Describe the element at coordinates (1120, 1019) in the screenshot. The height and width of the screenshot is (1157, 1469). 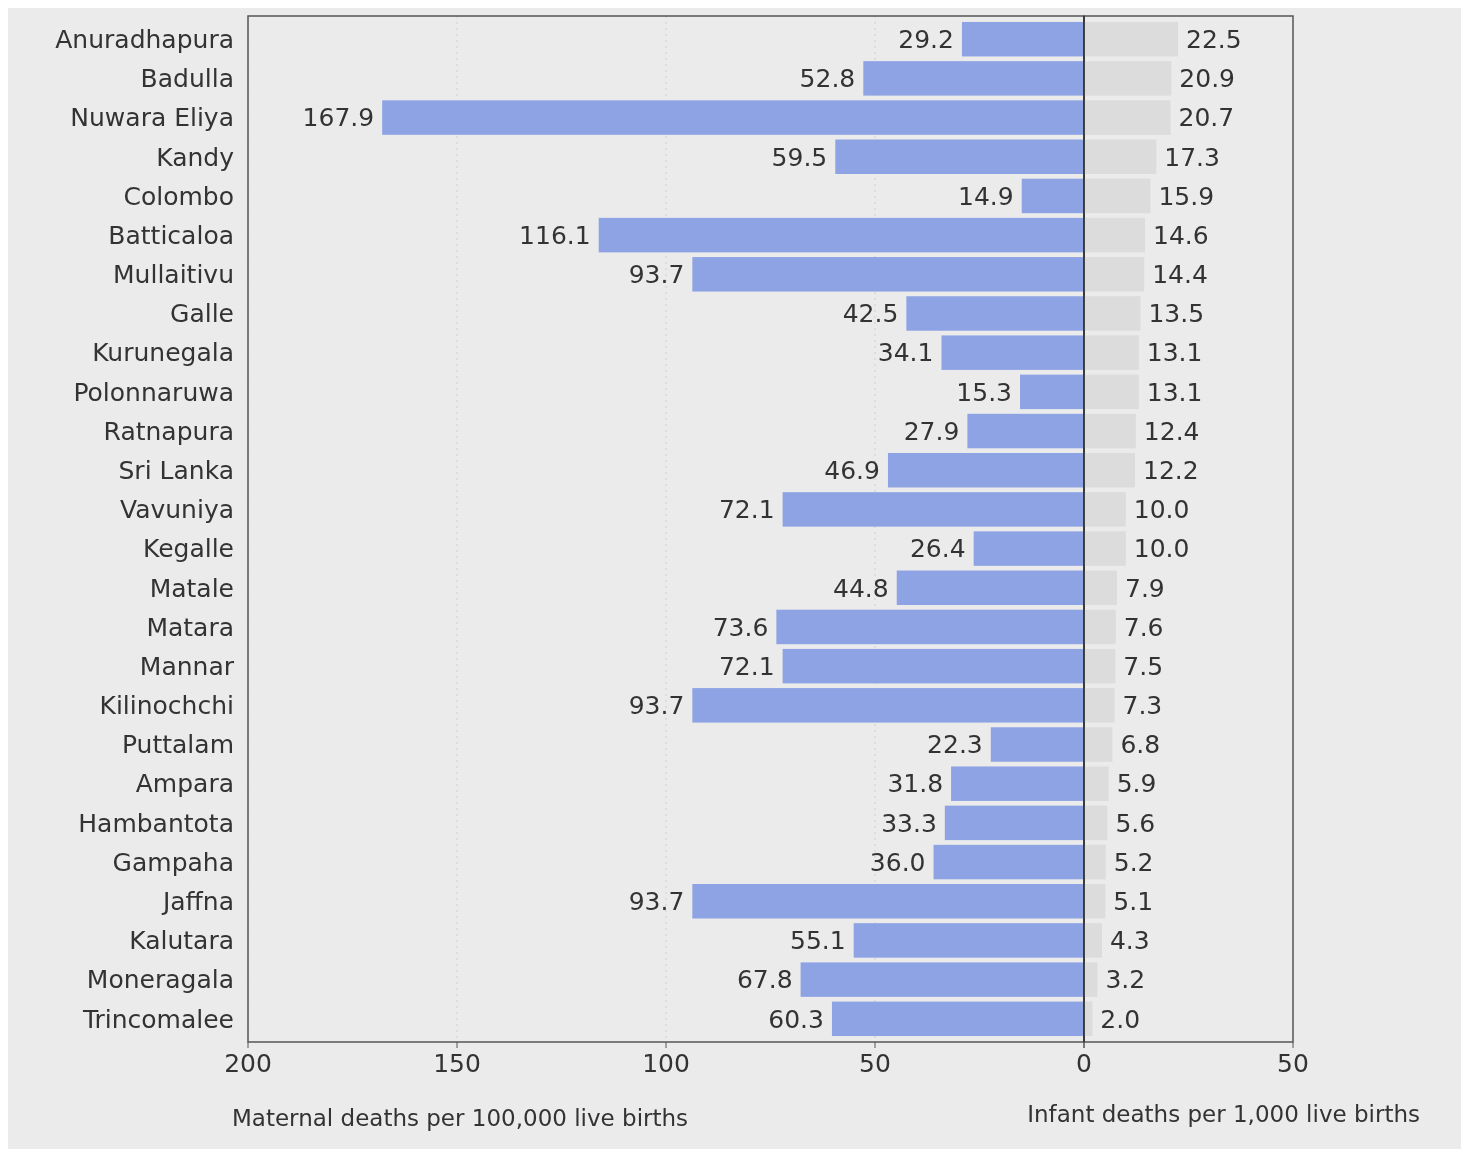
I see `data-label: 2.0` at that location.